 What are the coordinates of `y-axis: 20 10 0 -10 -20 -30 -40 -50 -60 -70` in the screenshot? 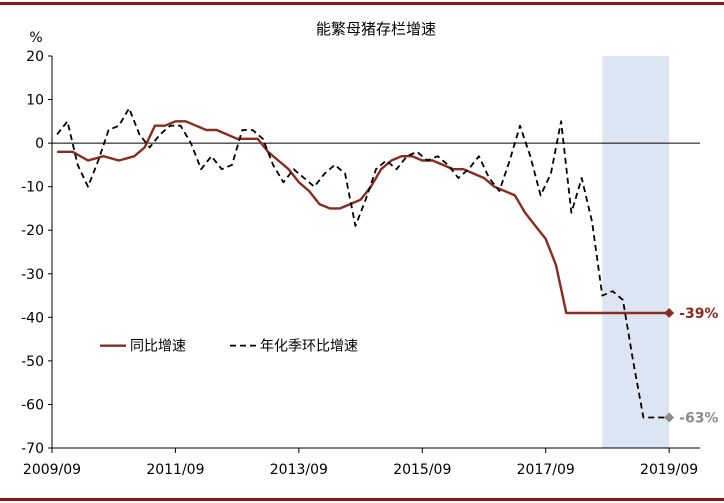 It's located at (36, 253).